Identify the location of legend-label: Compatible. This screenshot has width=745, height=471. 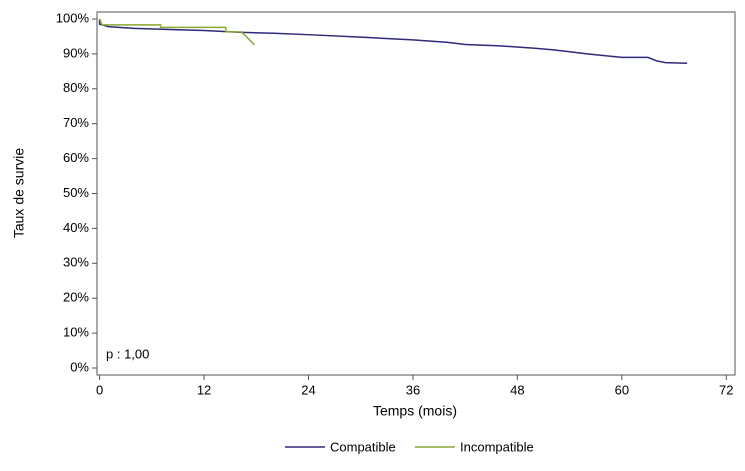
(363, 446).